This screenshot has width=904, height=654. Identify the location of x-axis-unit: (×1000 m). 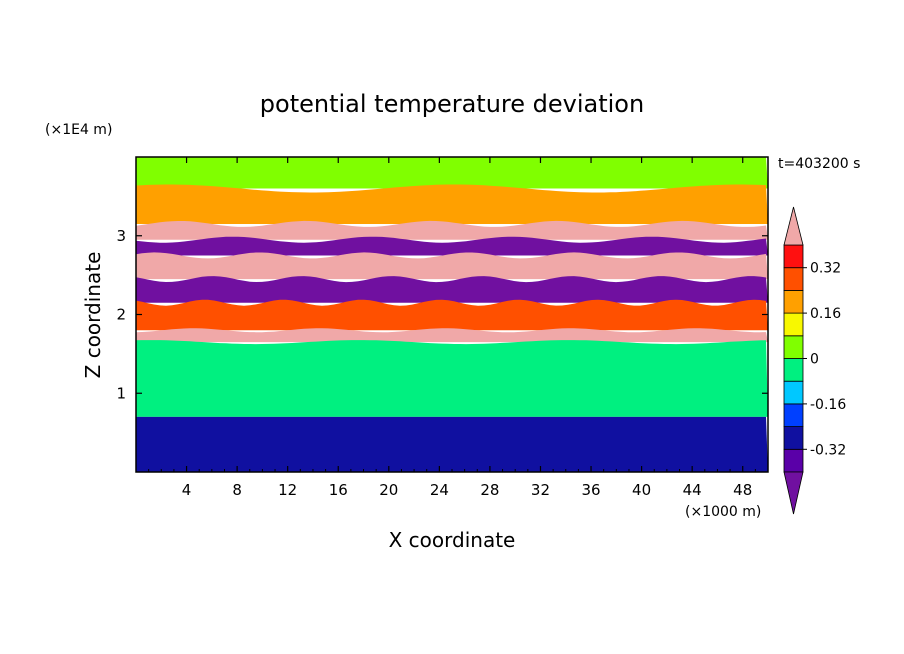
(723, 512).